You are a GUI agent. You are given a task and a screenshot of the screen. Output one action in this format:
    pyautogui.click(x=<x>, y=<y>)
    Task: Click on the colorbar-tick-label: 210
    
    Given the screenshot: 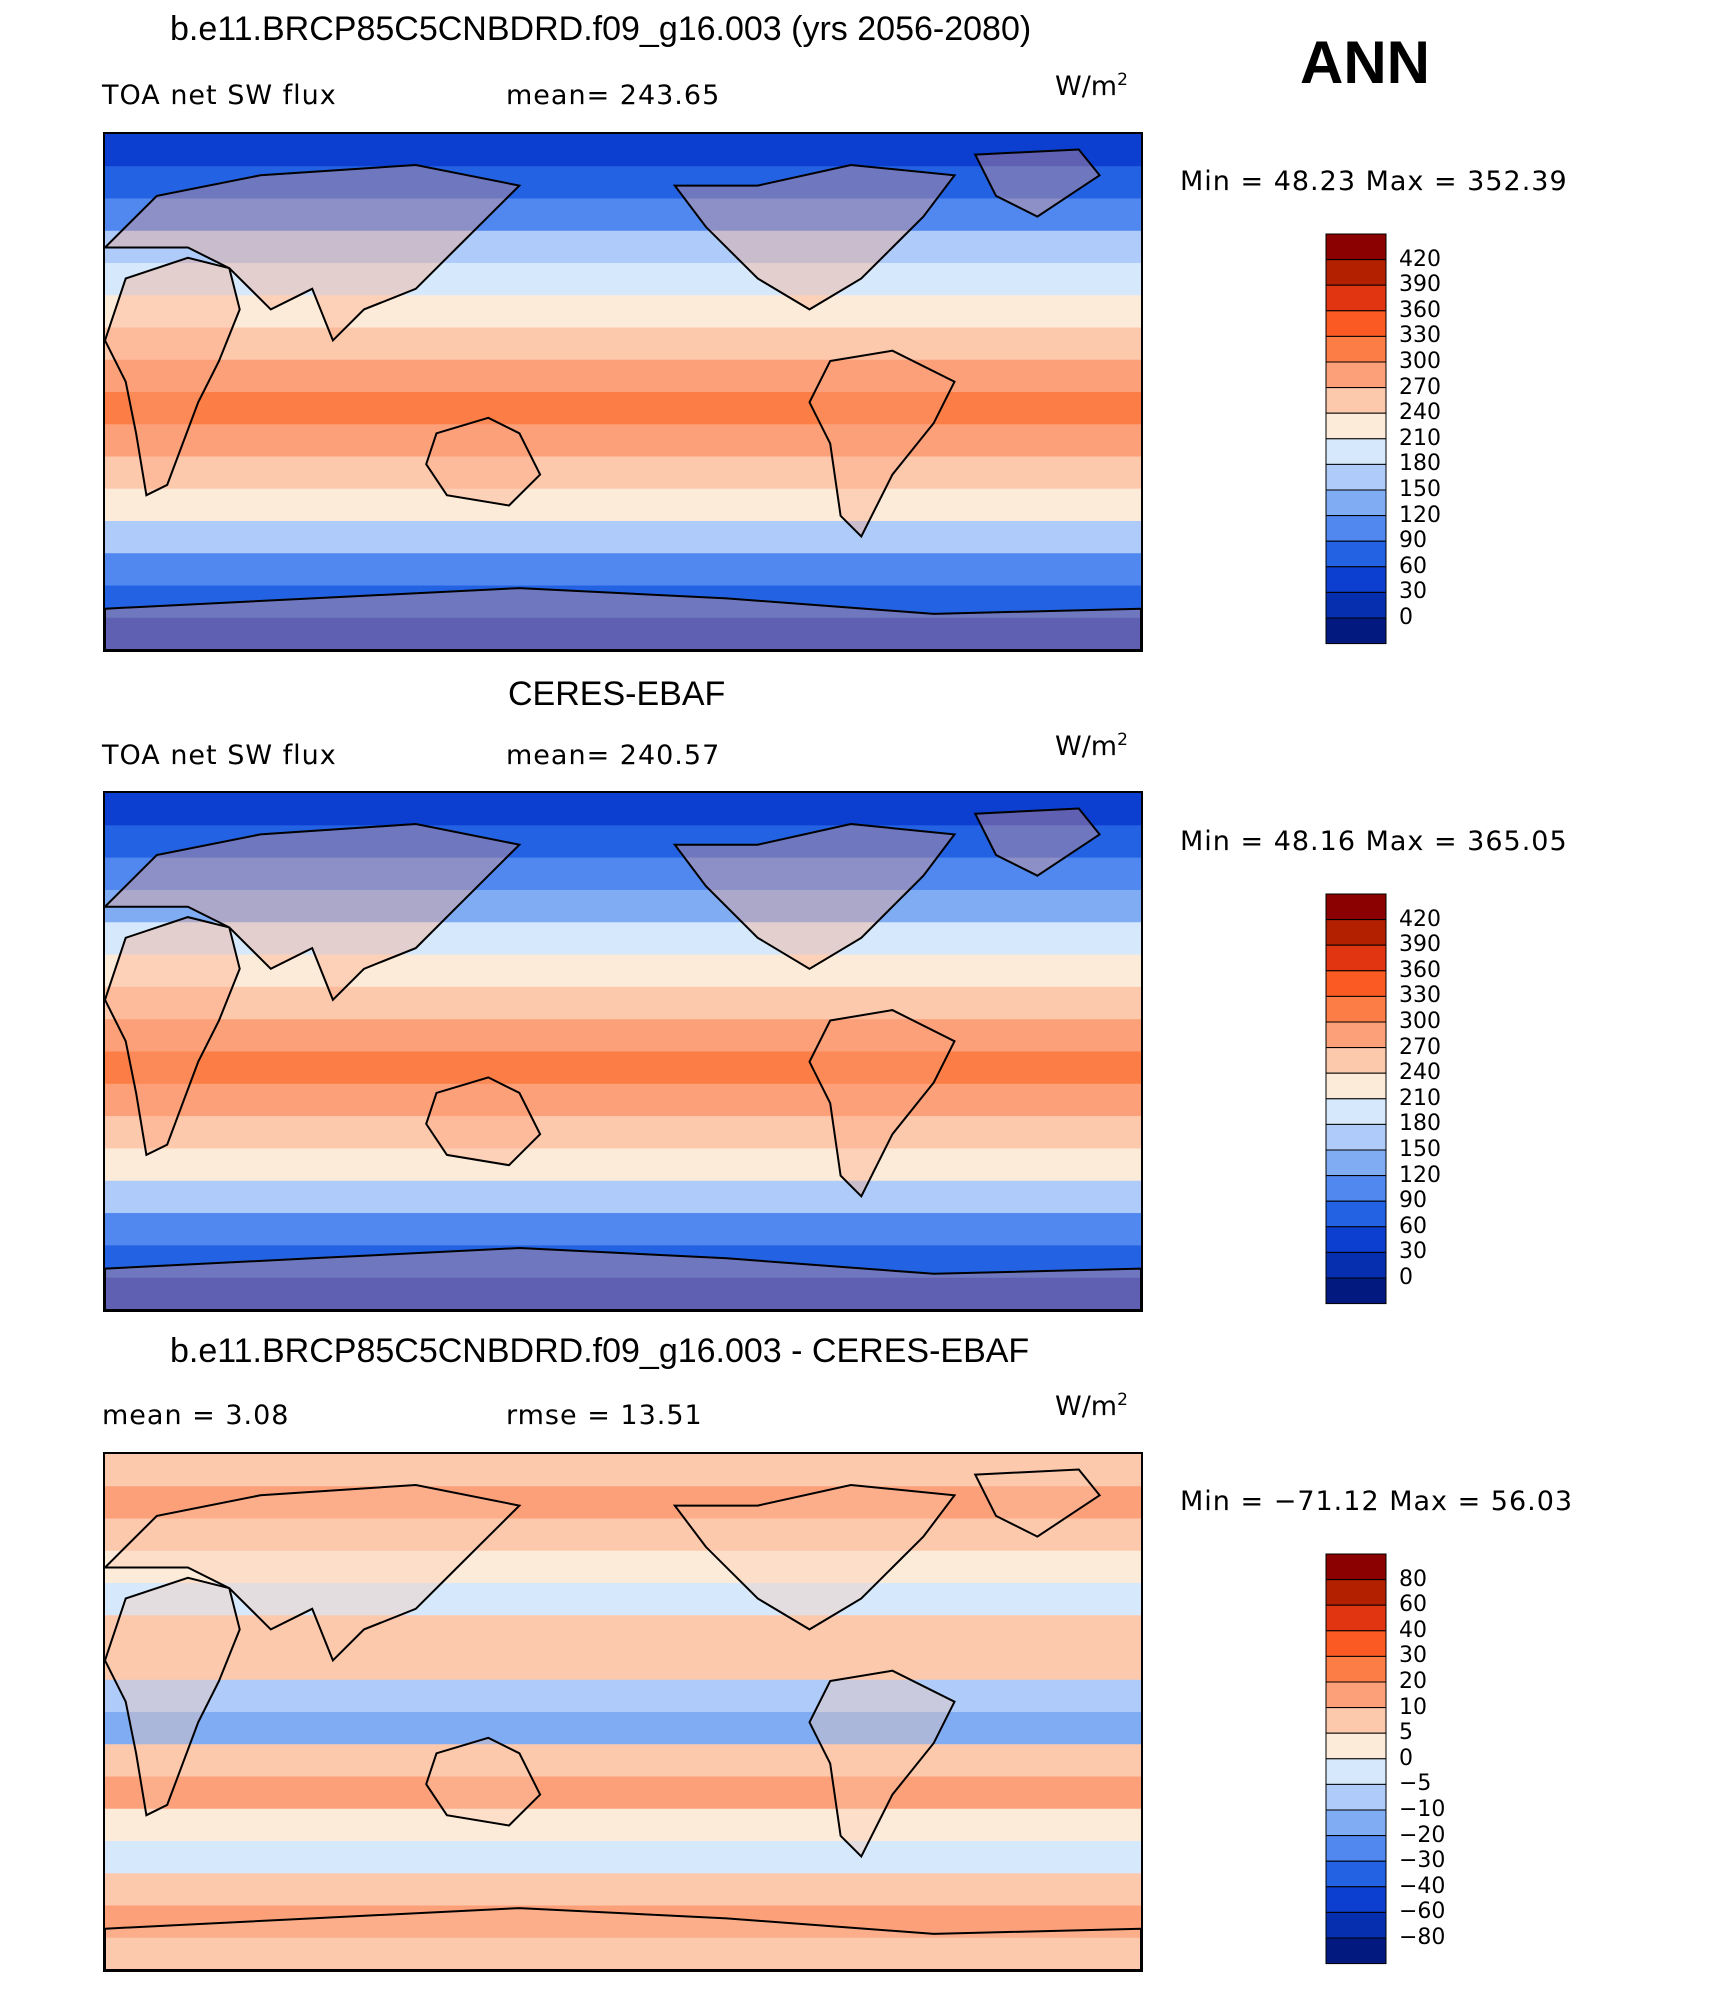 What is the action you would take?
    pyautogui.click(x=1420, y=438)
    